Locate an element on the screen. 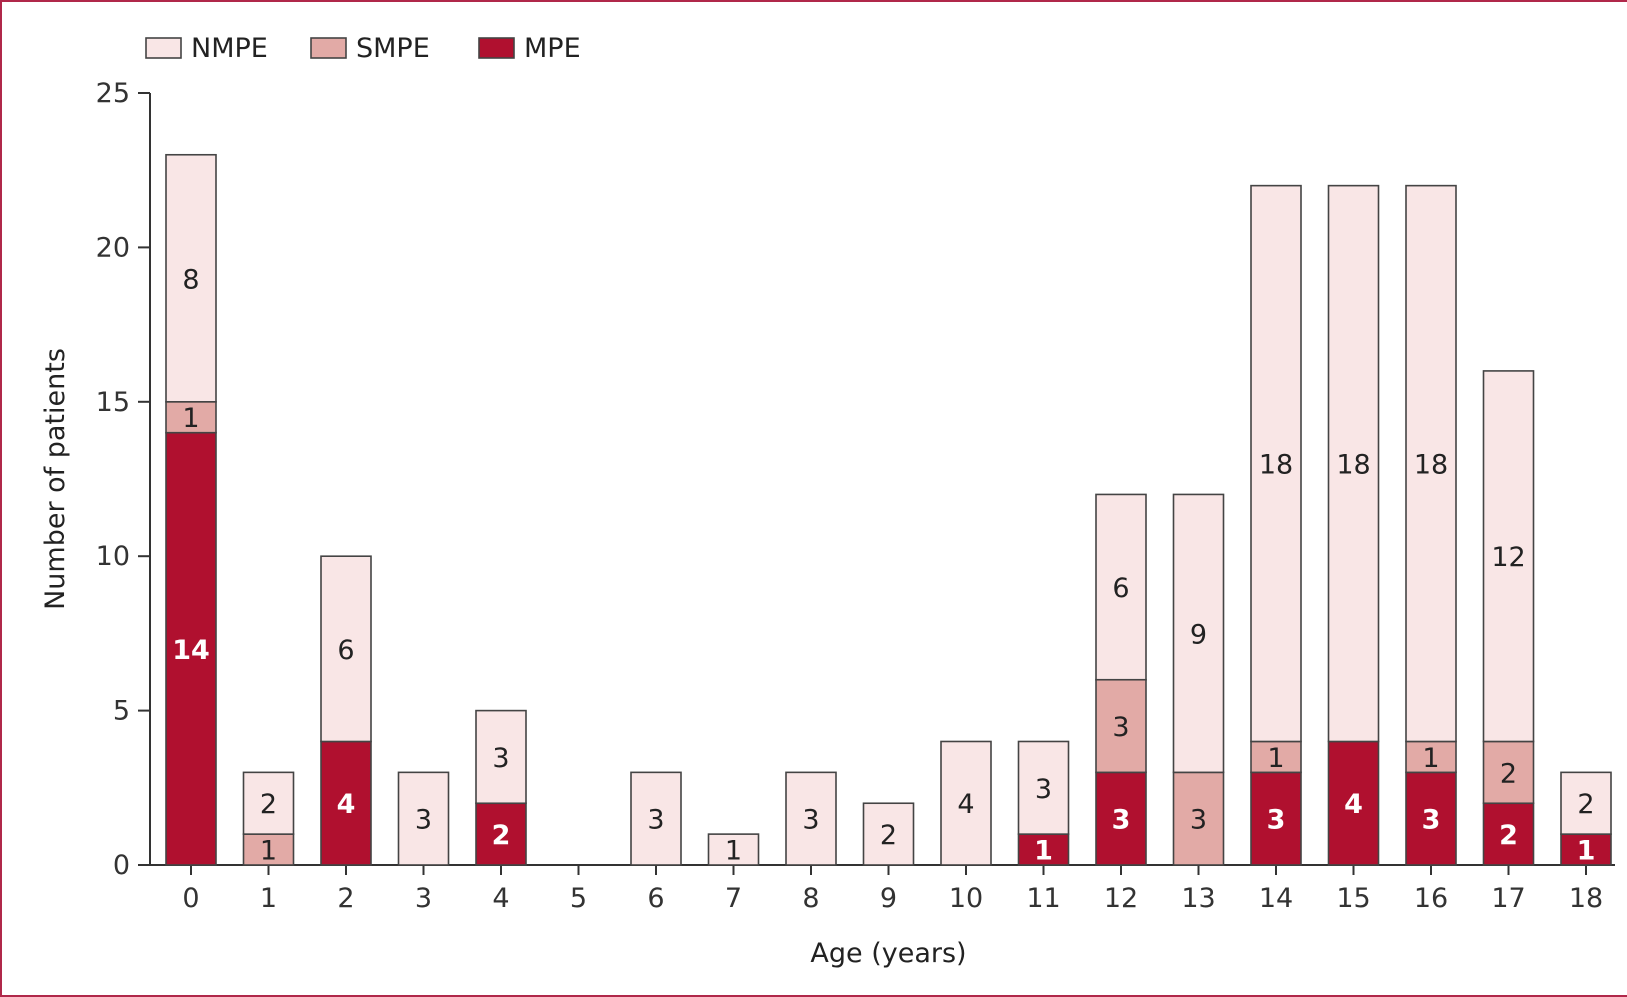 The height and width of the screenshot is (997, 1627). data-label-nmpe: 9 is located at coordinates (1198, 634).